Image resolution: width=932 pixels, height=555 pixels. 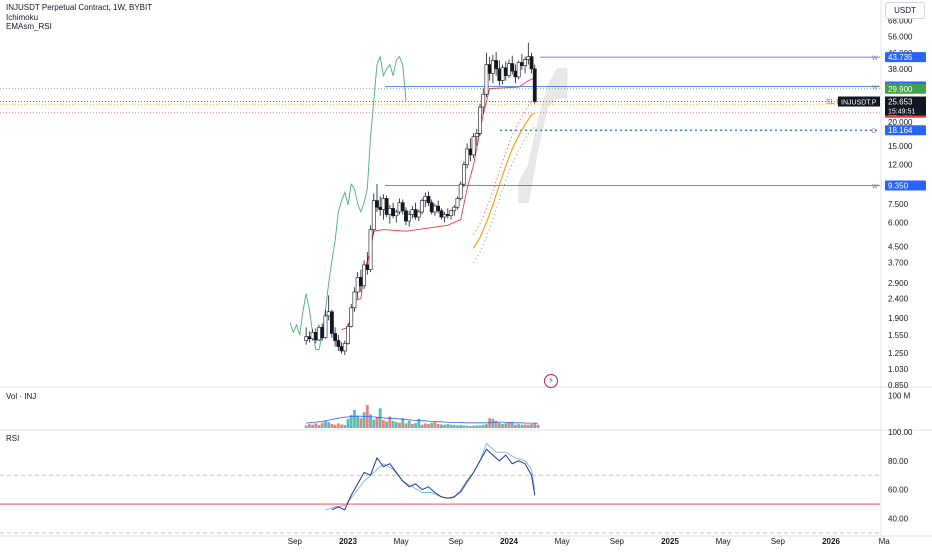 What do you see at coordinates (900, 130) in the screenshot?
I see `level-badge: 18.164` at bounding box center [900, 130].